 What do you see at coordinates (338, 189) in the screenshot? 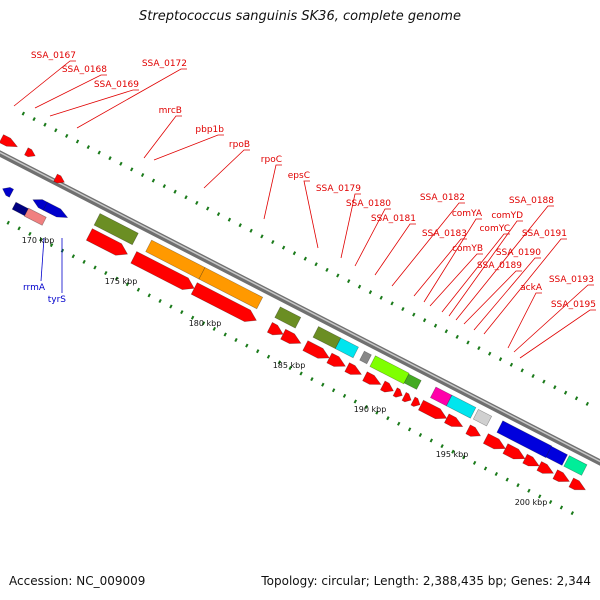
I see `gene-label: SSA_0179` at bounding box center [338, 189].